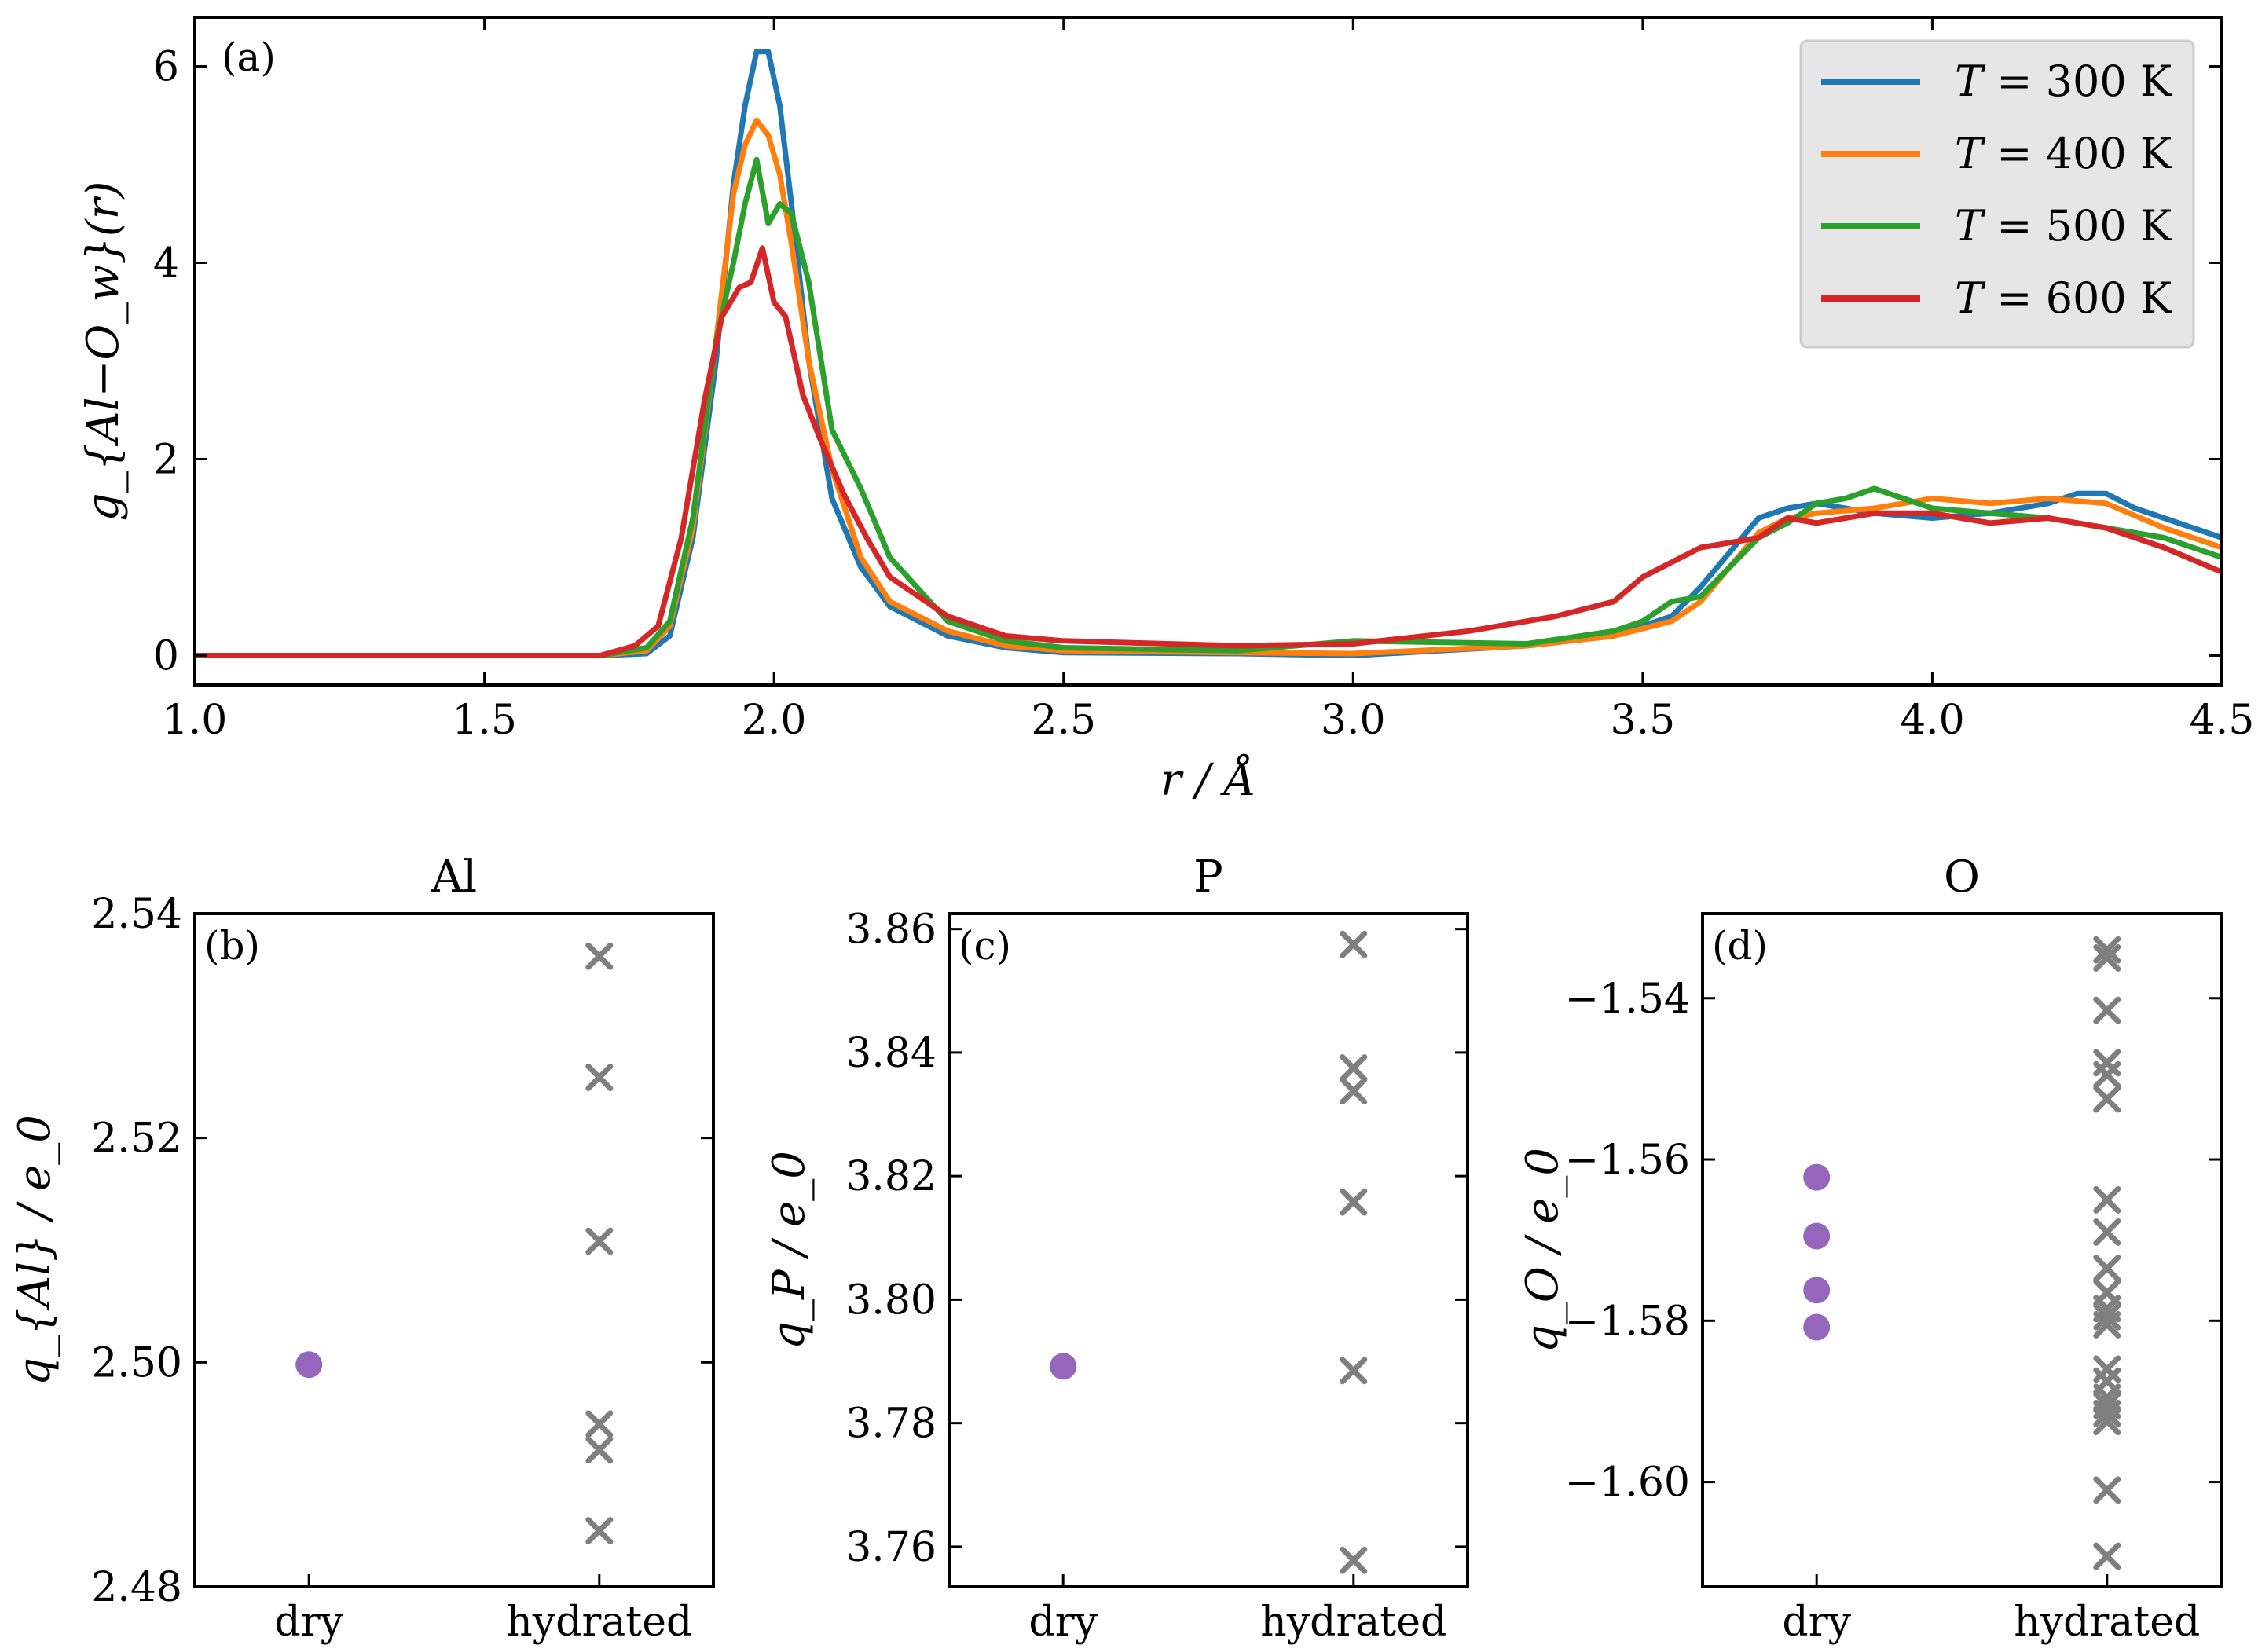 Image resolution: width=2258 pixels, height=1652 pixels. What do you see at coordinates (1628, 999) in the screenshot?
I see `y-tick-label-d: −1.54` at bounding box center [1628, 999].